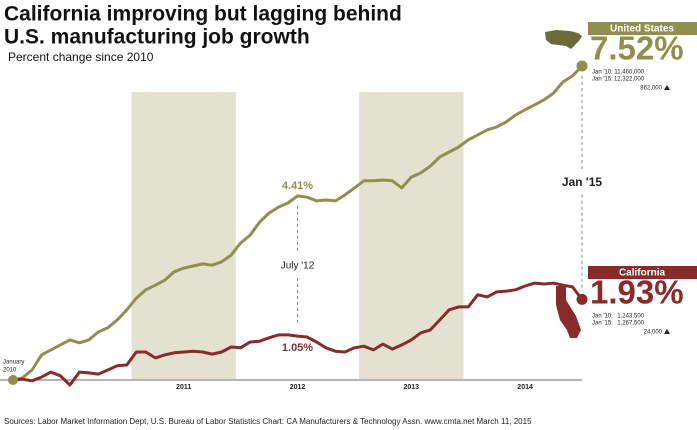 Image resolution: width=697 pixels, height=430 pixels. Describe the element at coordinates (525, 387) in the screenshot. I see `x-tick-label: 2014` at that location.